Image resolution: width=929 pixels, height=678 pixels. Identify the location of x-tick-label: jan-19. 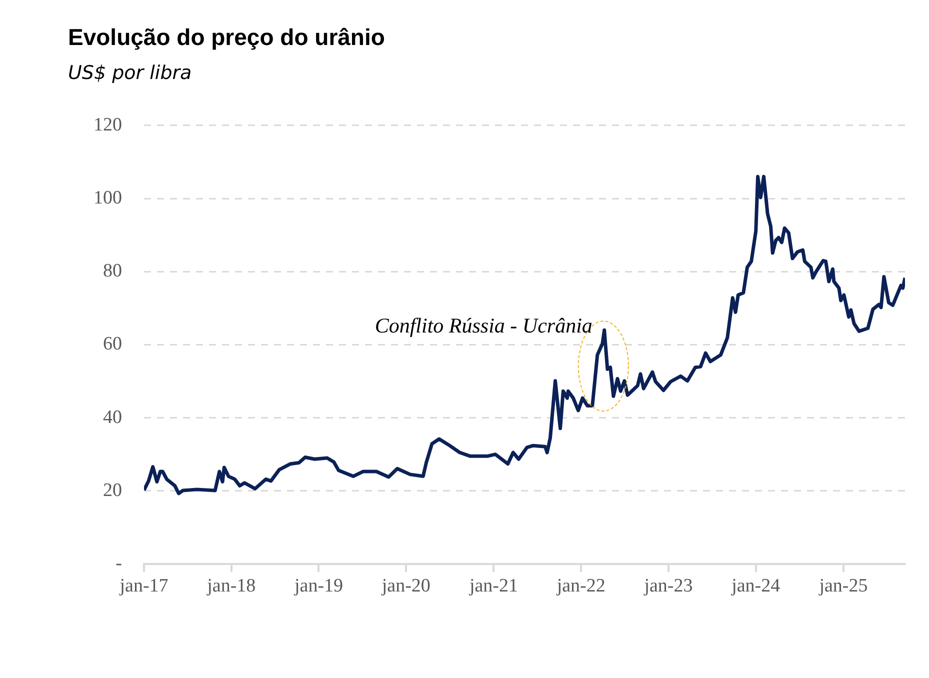
(318, 585).